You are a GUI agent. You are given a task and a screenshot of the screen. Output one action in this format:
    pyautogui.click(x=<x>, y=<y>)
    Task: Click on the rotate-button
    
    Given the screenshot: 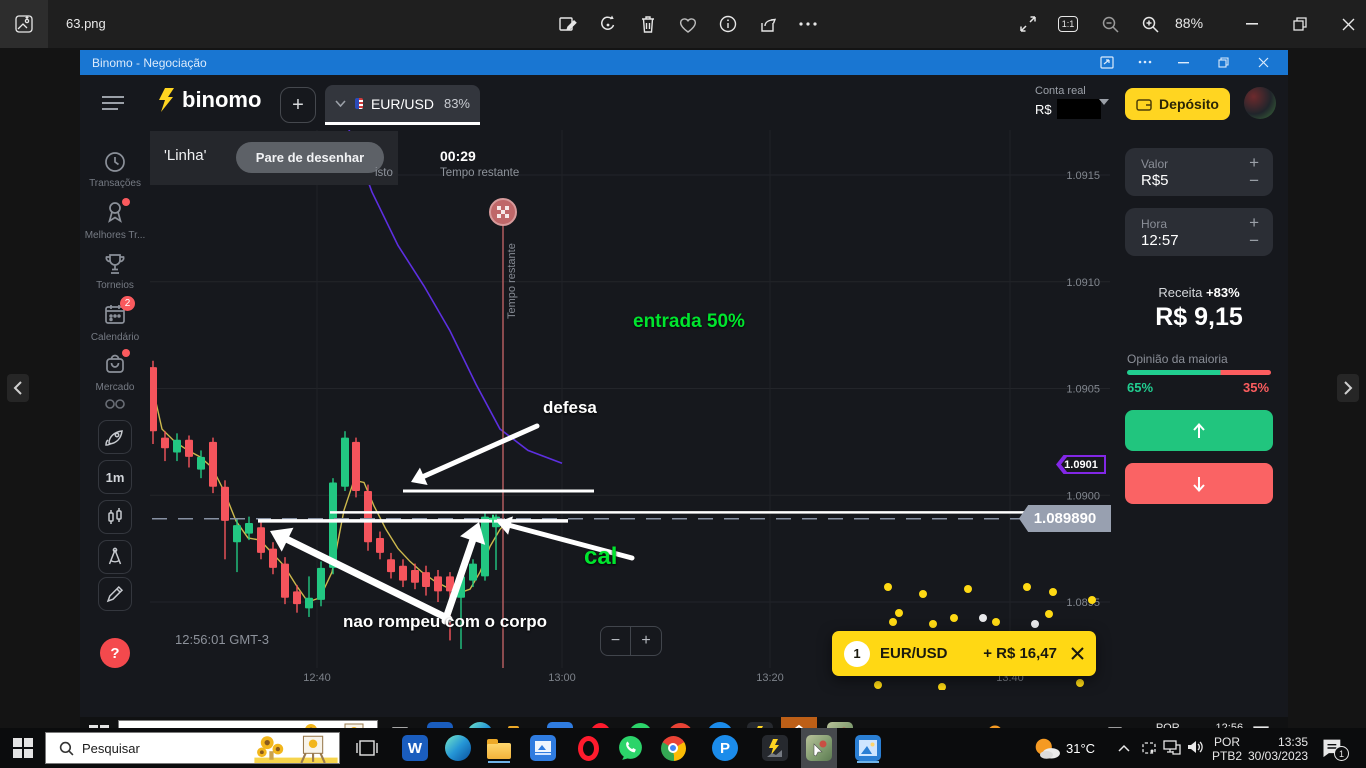 What is the action you would take?
    pyautogui.click(x=608, y=24)
    